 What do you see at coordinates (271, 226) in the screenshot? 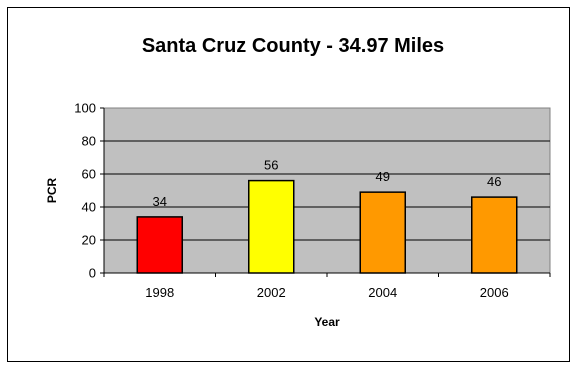
I see `bar-2002` at bounding box center [271, 226].